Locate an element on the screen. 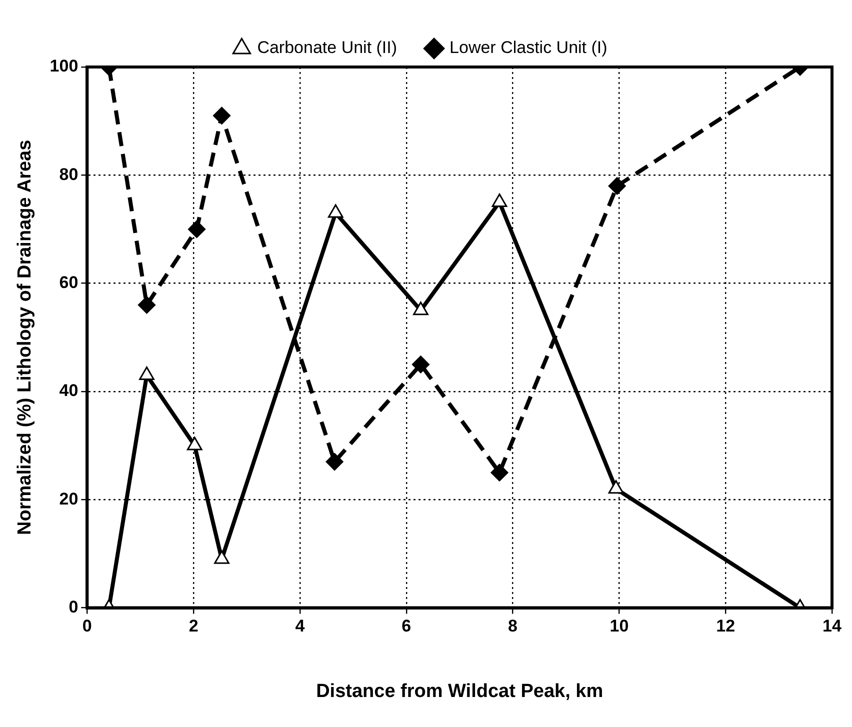 This screenshot has width=852, height=727. x-tick-label: 10 is located at coordinates (619, 626).